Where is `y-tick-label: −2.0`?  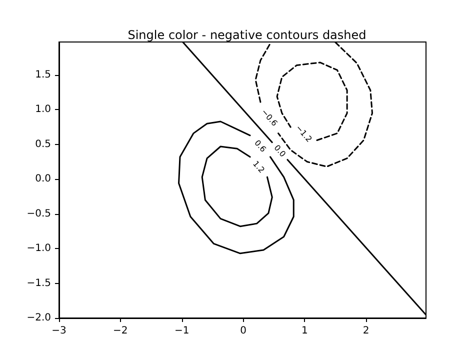 y-tick-label: −2.0 is located at coordinates (38, 318).